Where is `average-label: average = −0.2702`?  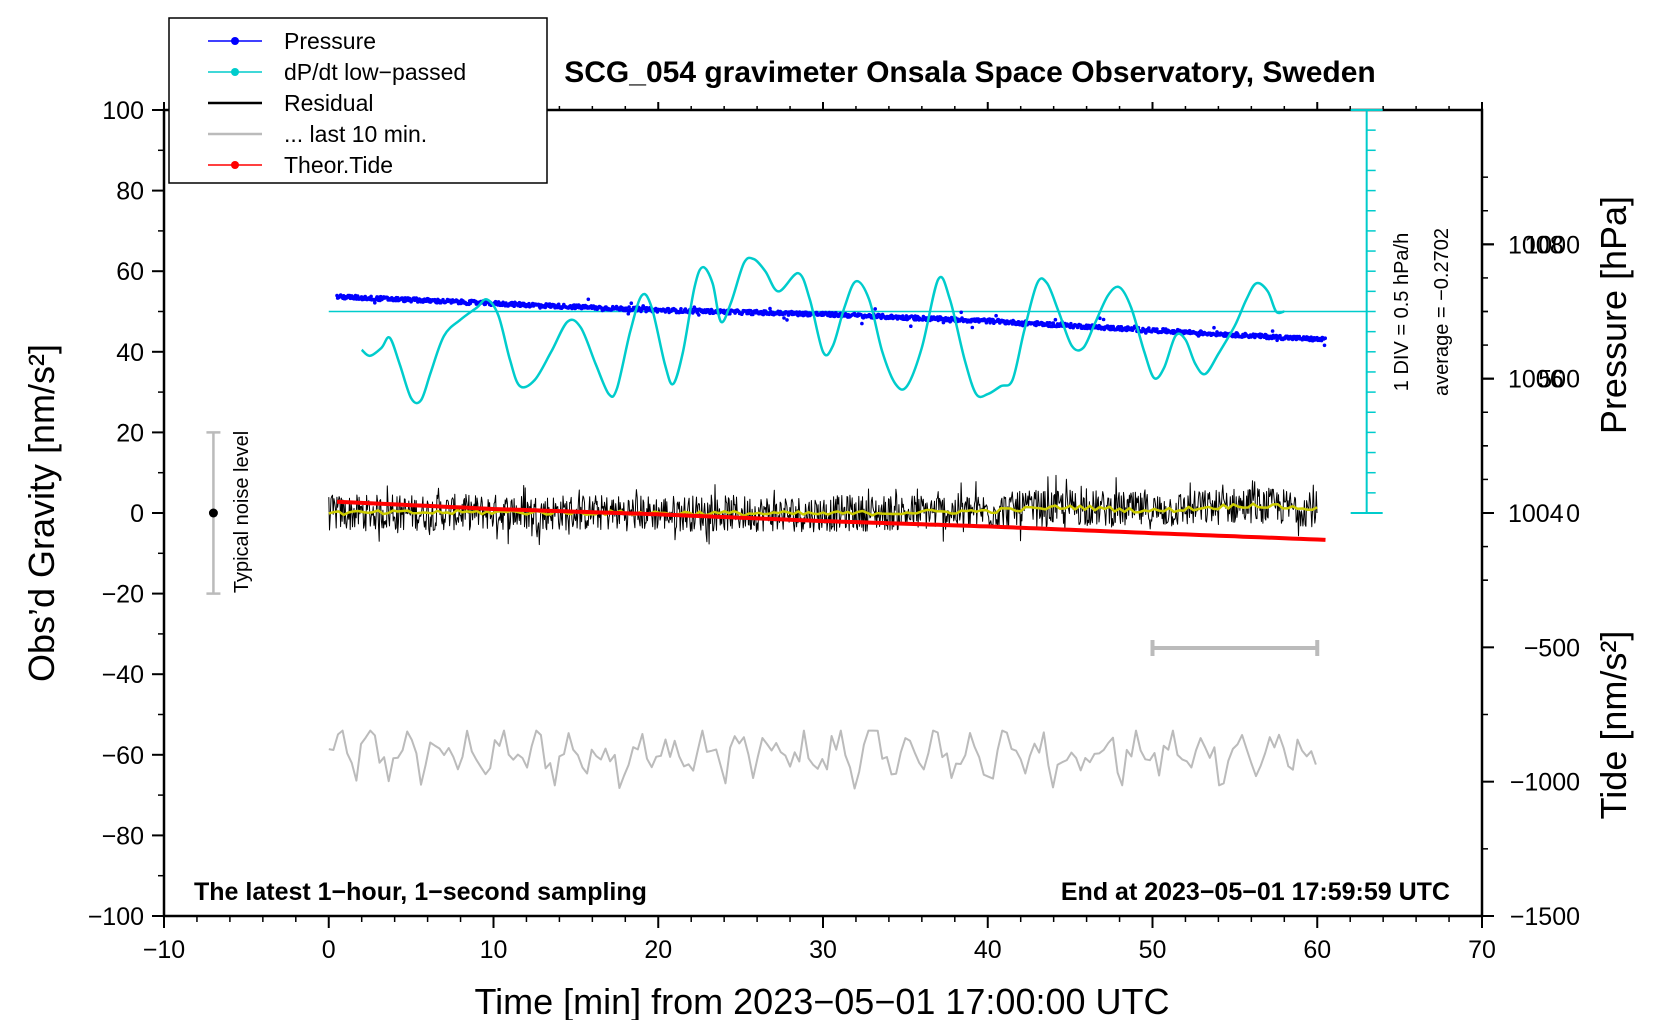 average-label: average = −0.2702 is located at coordinates (1442, 312).